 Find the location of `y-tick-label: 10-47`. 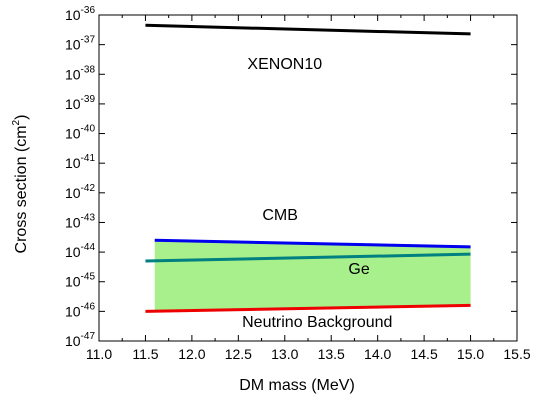

y-tick-label: 10-47 is located at coordinates (80, 340).